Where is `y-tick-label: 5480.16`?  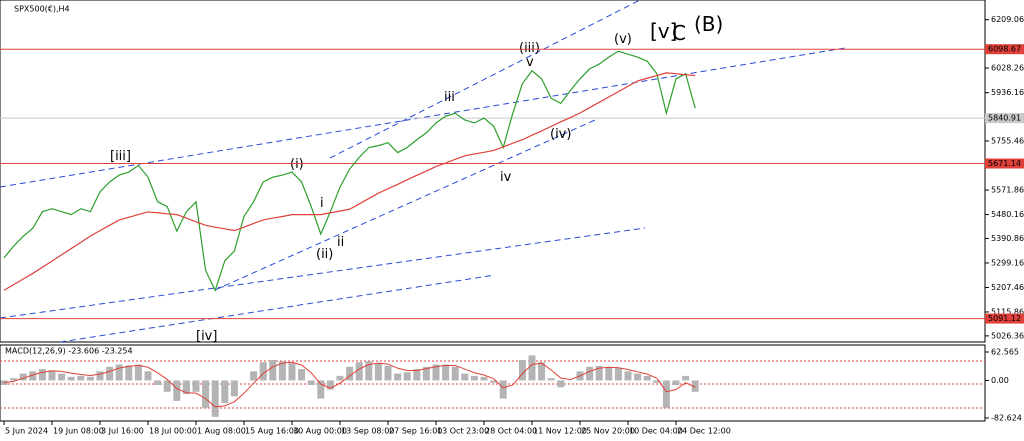 y-tick-label: 5480.16 is located at coordinates (1007, 214).